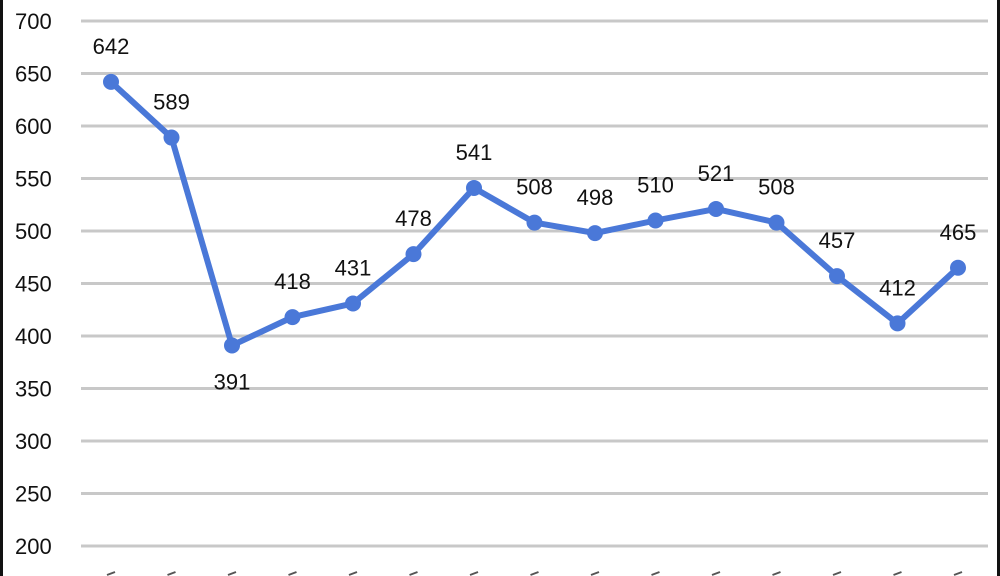 The height and width of the screenshot is (576, 1000). What do you see at coordinates (292, 281) in the screenshot?
I see `data-label: 418` at bounding box center [292, 281].